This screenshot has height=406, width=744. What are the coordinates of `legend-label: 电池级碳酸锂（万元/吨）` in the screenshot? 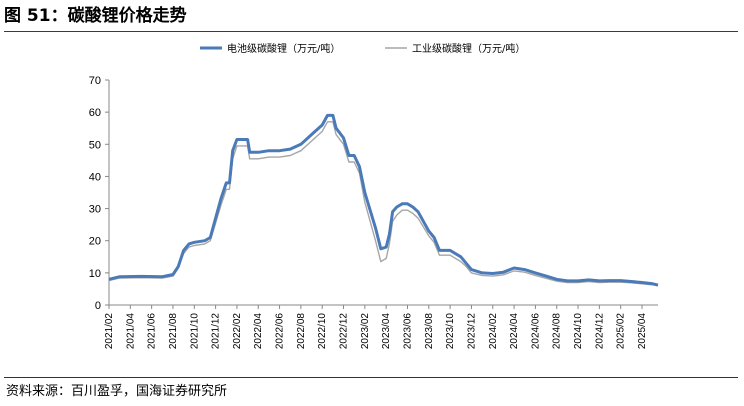 It's located at (283, 48).